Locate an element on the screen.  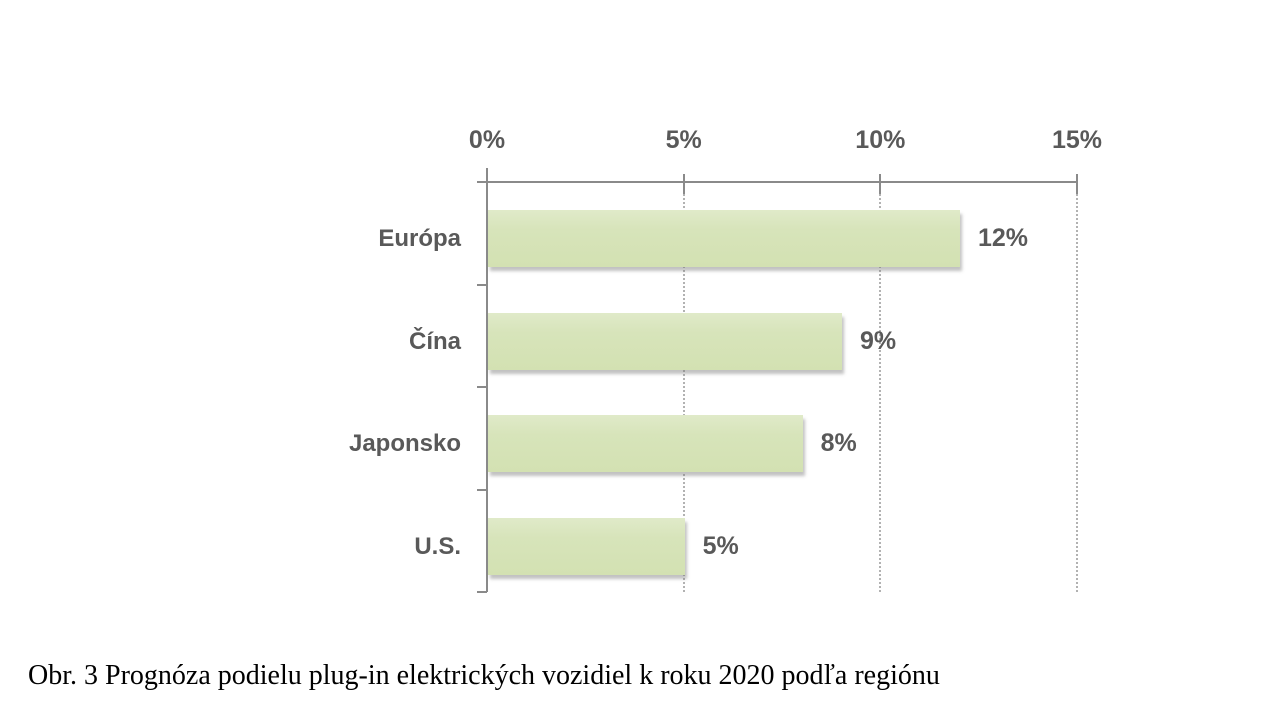
value-label: 12% is located at coordinates (1003, 238).